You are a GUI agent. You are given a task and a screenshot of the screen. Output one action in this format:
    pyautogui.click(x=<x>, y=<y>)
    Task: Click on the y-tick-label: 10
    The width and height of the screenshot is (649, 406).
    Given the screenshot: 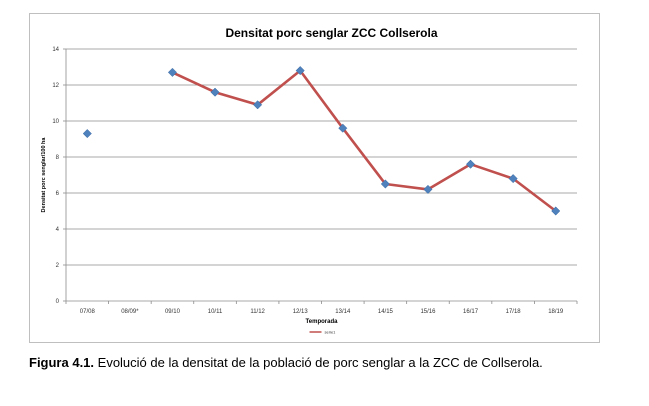 What is the action you would take?
    pyautogui.click(x=55, y=122)
    